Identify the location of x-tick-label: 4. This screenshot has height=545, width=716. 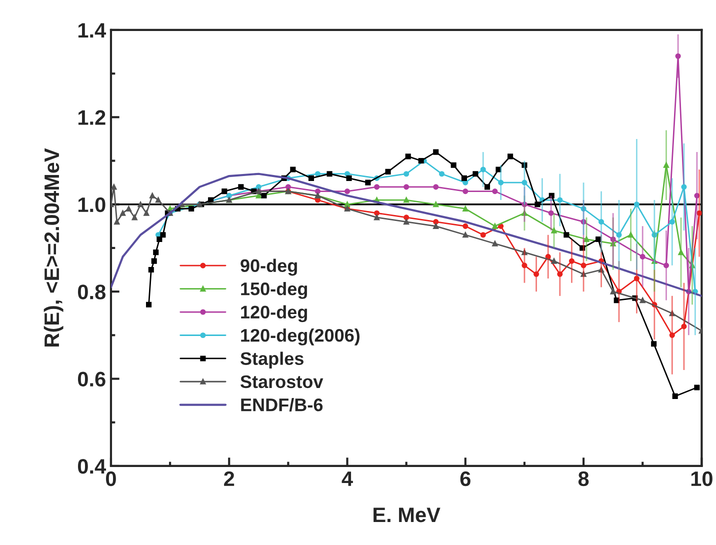
(347, 479).